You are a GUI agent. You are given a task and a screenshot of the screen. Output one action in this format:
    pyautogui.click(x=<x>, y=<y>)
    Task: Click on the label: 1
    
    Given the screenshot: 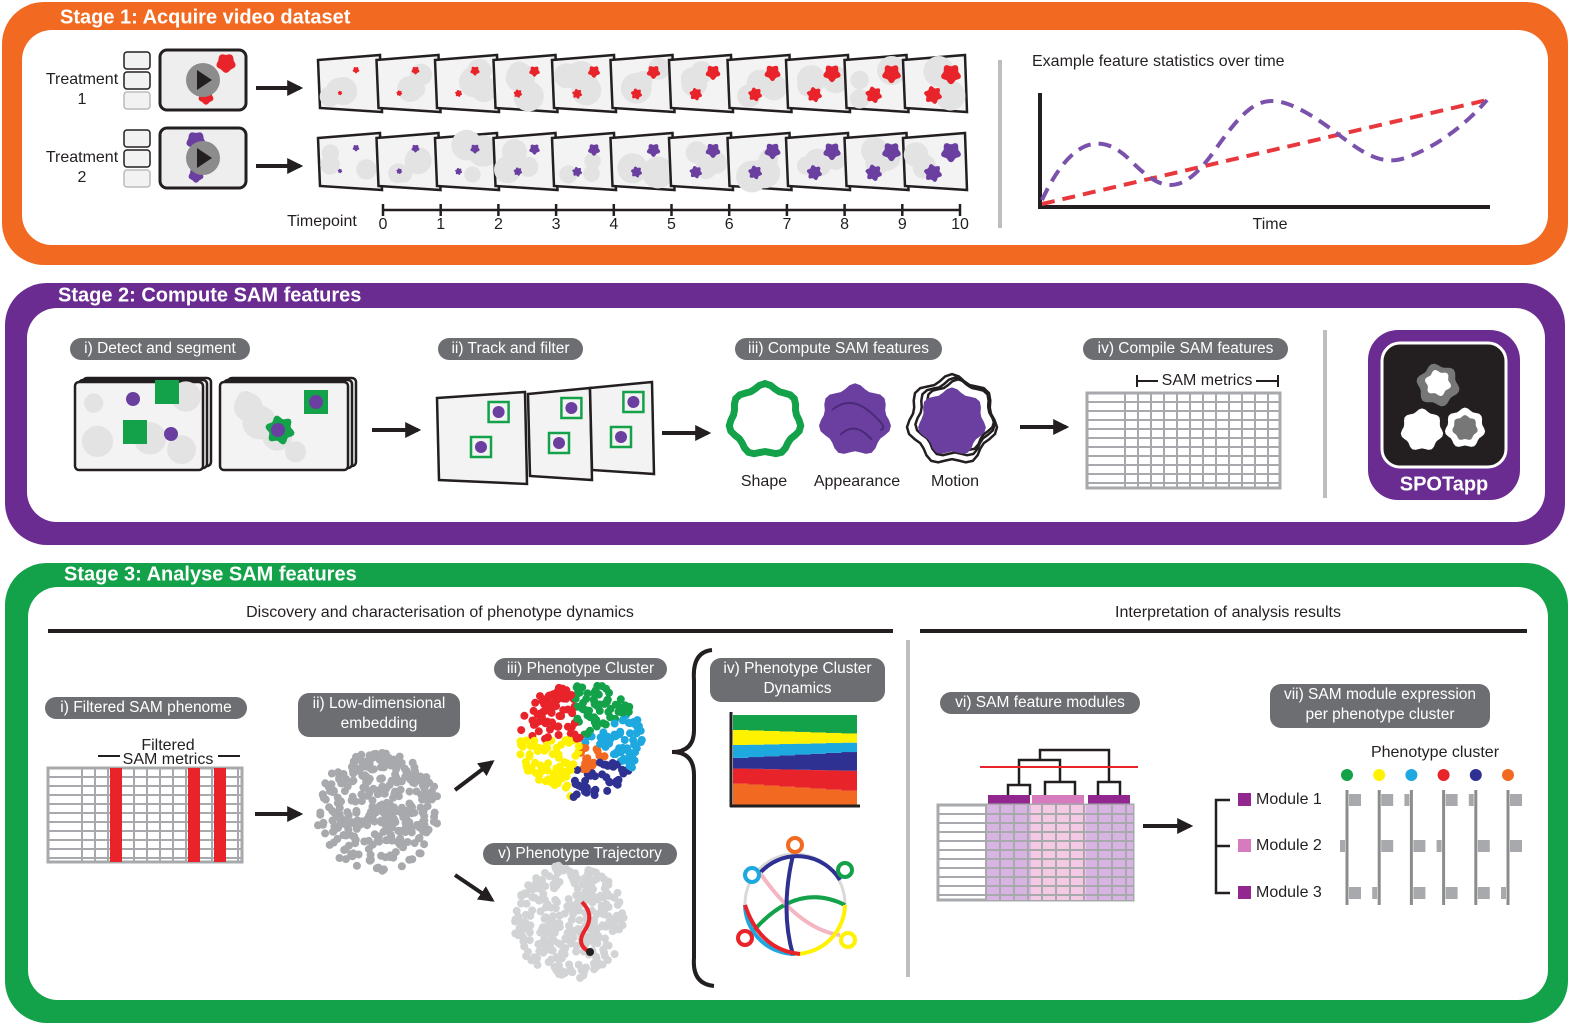 What is the action you would take?
    pyautogui.click(x=82, y=99)
    